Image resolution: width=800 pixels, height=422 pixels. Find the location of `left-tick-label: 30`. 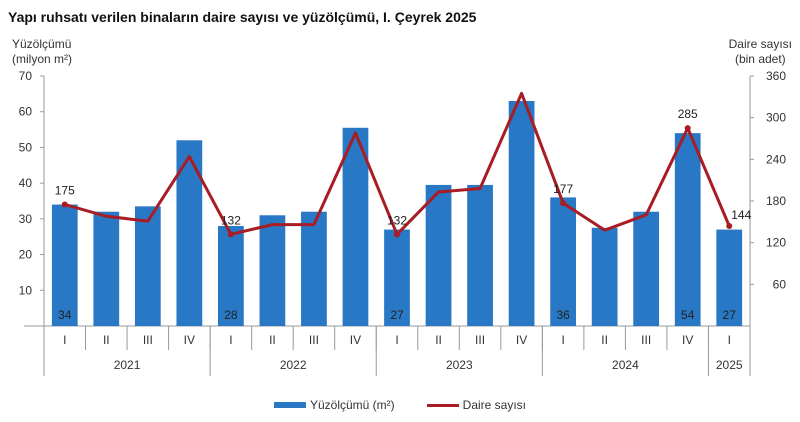

left-tick-label: 30 is located at coordinates (26, 219).